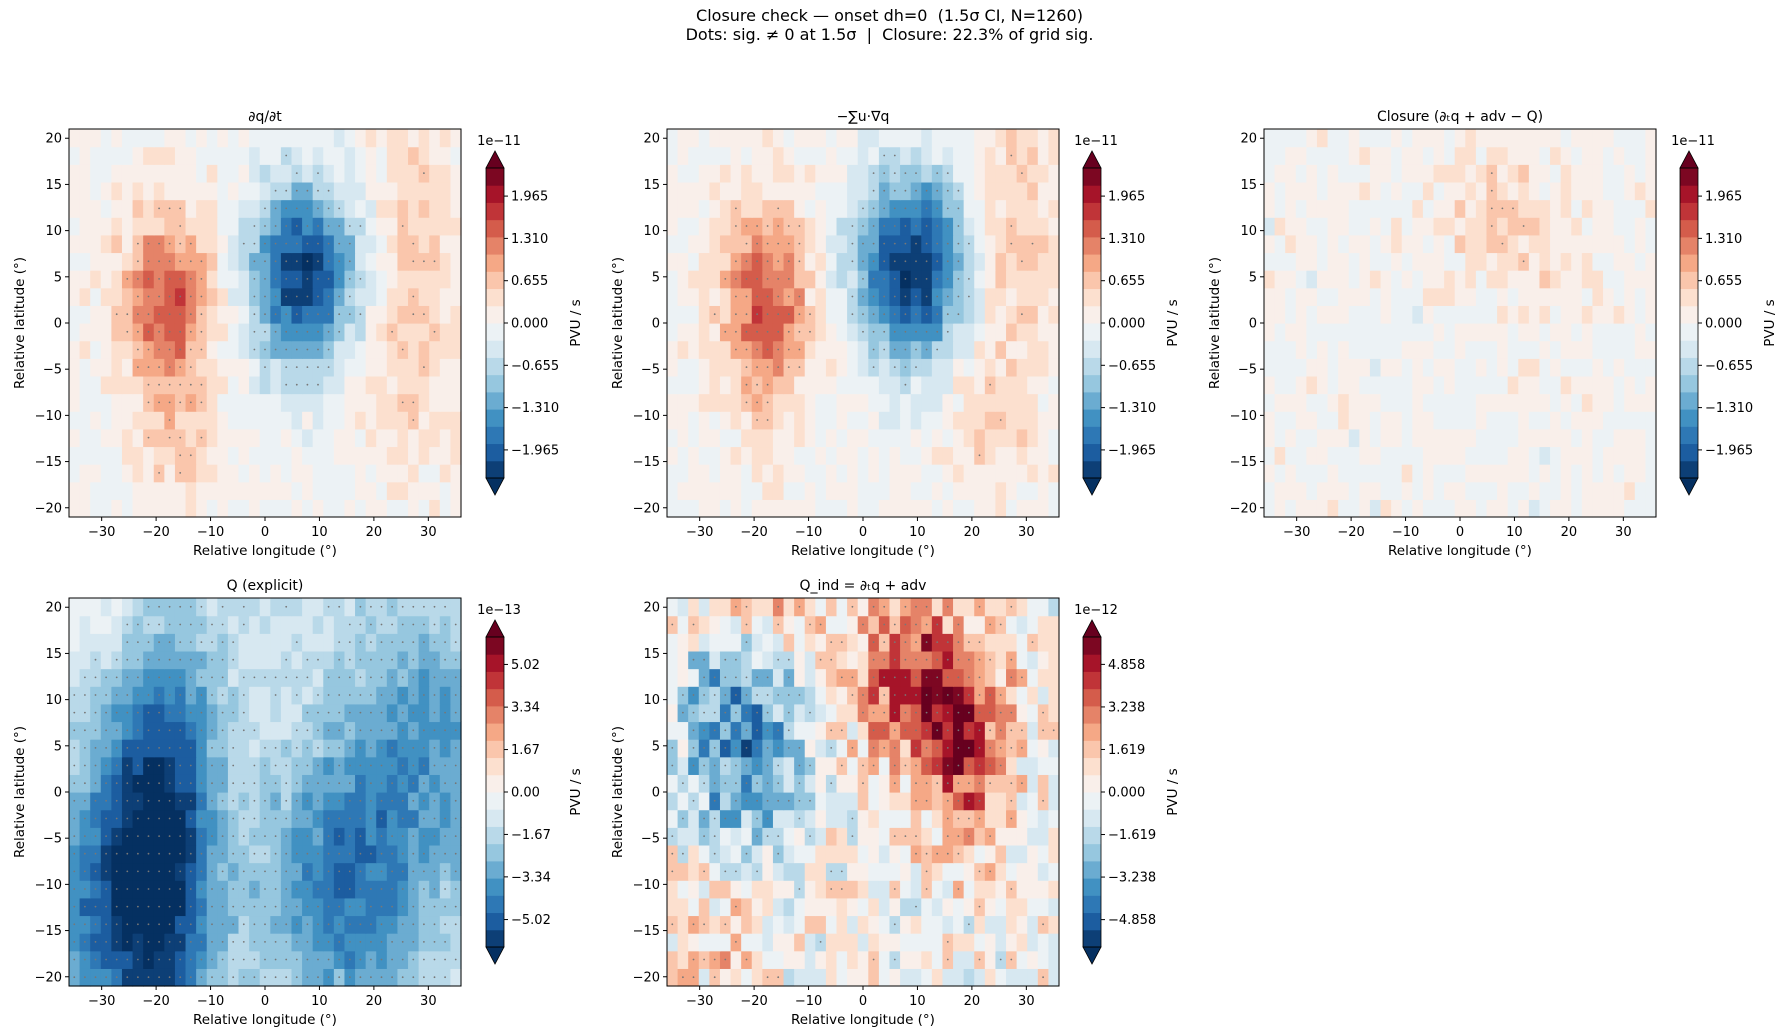 The height and width of the screenshot is (1035, 1779). Describe the element at coordinates (265, 117) in the screenshot. I see `panel-title: ∂q/∂t` at that location.